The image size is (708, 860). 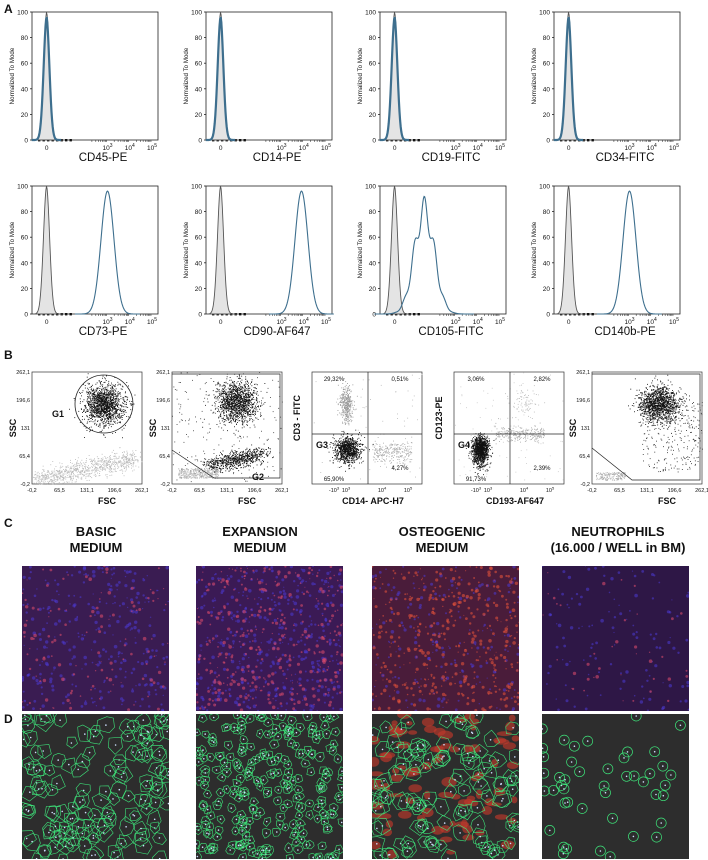 I want to click on gate-polygon, so click(x=226, y=426).